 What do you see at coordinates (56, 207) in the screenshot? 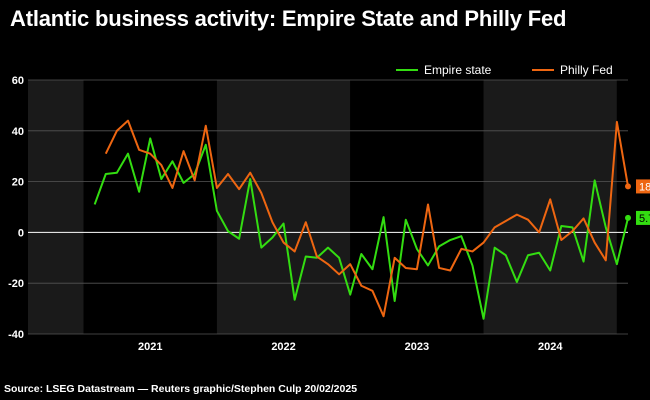
I see `year-band-2020` at bounding box center [56, 207].